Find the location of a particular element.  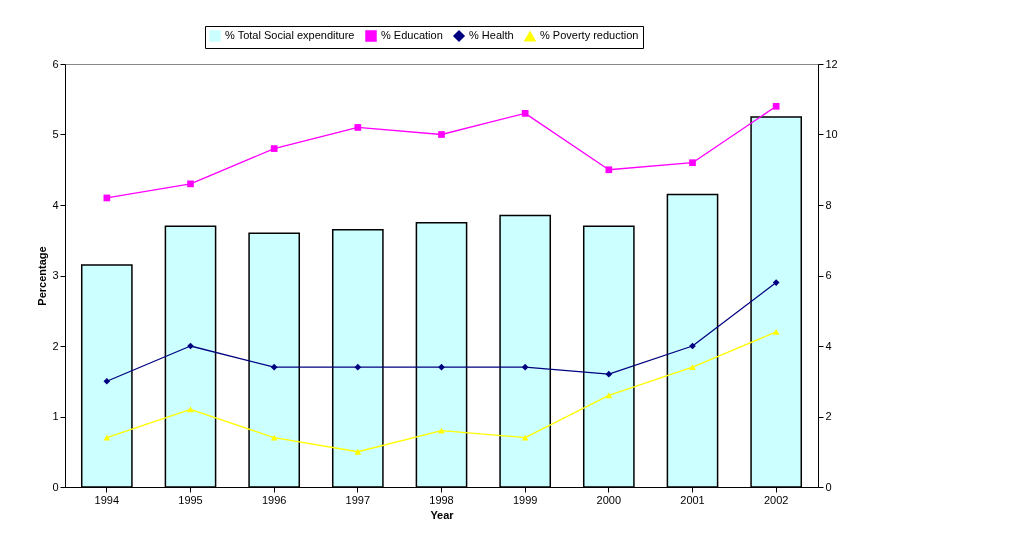

x-tick-label: 2000 is located at coordinates (609, 499).